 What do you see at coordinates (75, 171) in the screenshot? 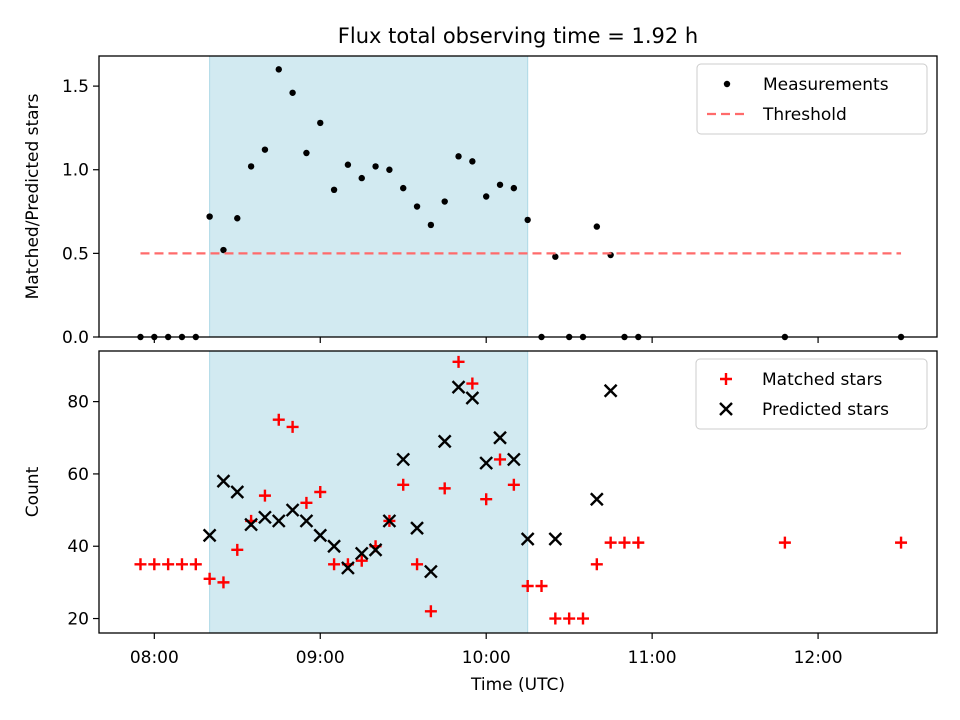
I see `y-tick-label: 1.0` at bounding box center [75, 171].